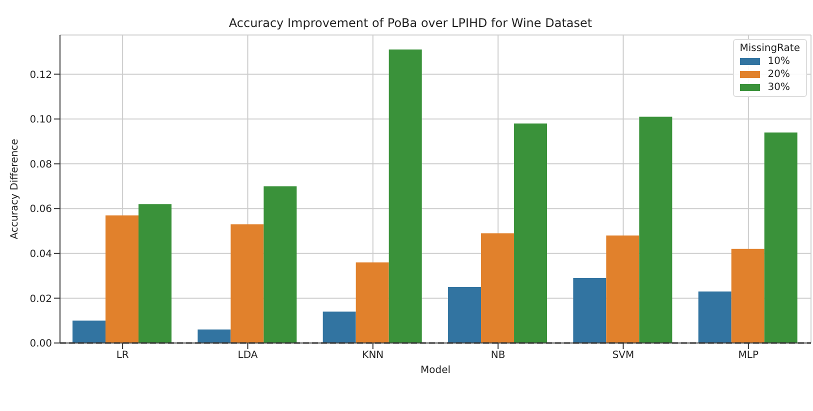  Describe the element at coordinates (748, 356) in the screenshot. I see `x-tick-label: MLP` at that location.